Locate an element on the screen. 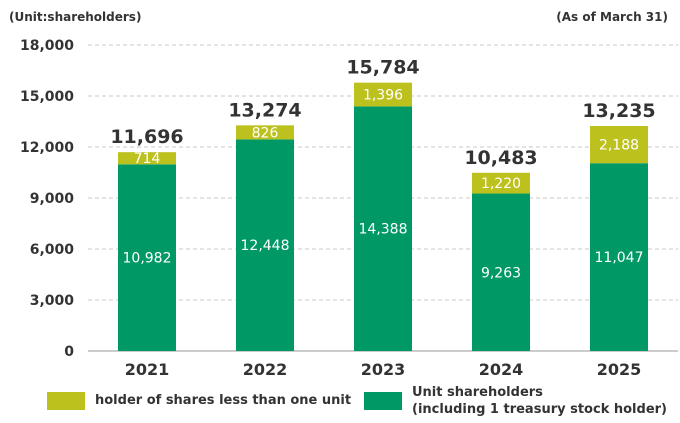 The height and width of the screenshot is (423, 680). bar-total-label: 11,696 is located at coordinates (146, 137).